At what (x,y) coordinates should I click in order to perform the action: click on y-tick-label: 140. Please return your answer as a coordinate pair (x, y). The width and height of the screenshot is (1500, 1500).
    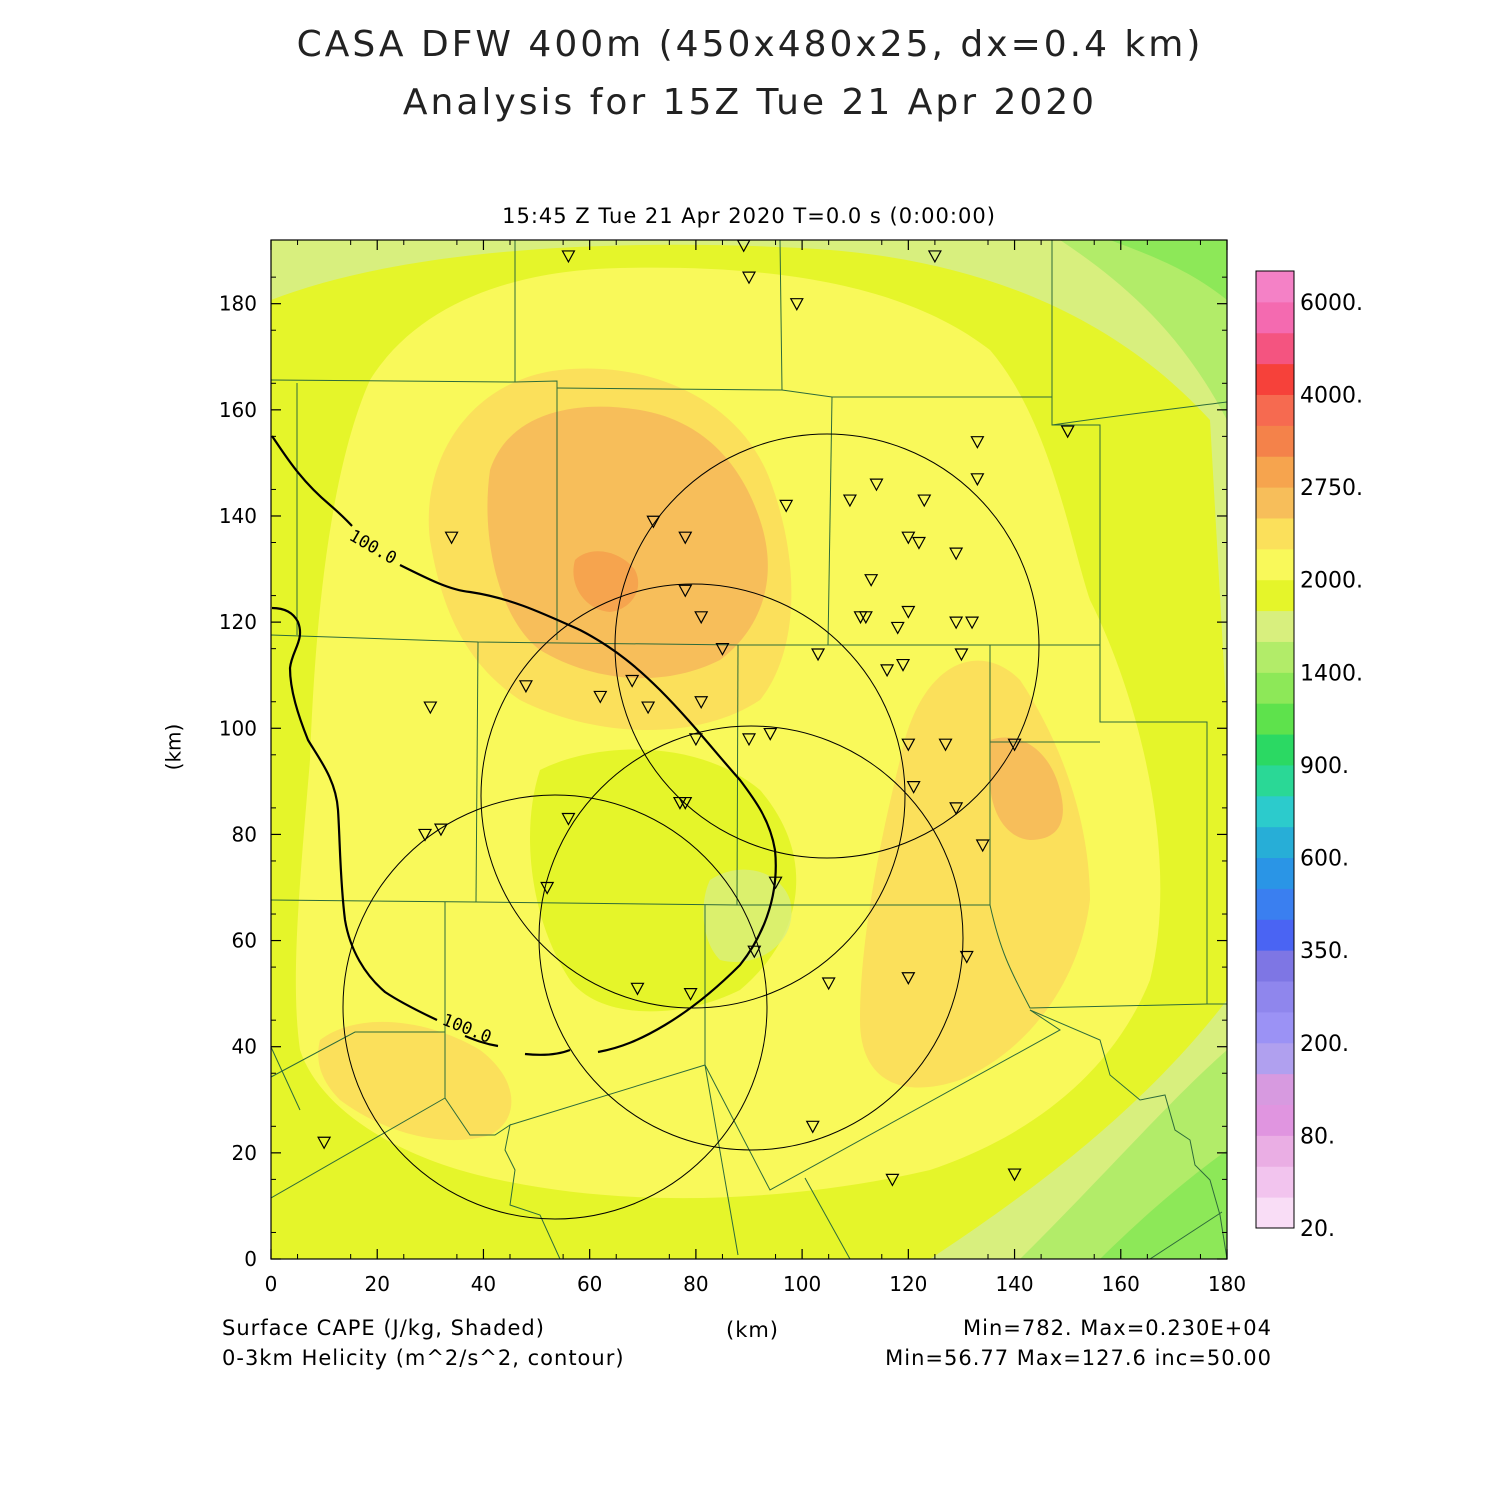
    Looking at the image, I should click on (238, 516).